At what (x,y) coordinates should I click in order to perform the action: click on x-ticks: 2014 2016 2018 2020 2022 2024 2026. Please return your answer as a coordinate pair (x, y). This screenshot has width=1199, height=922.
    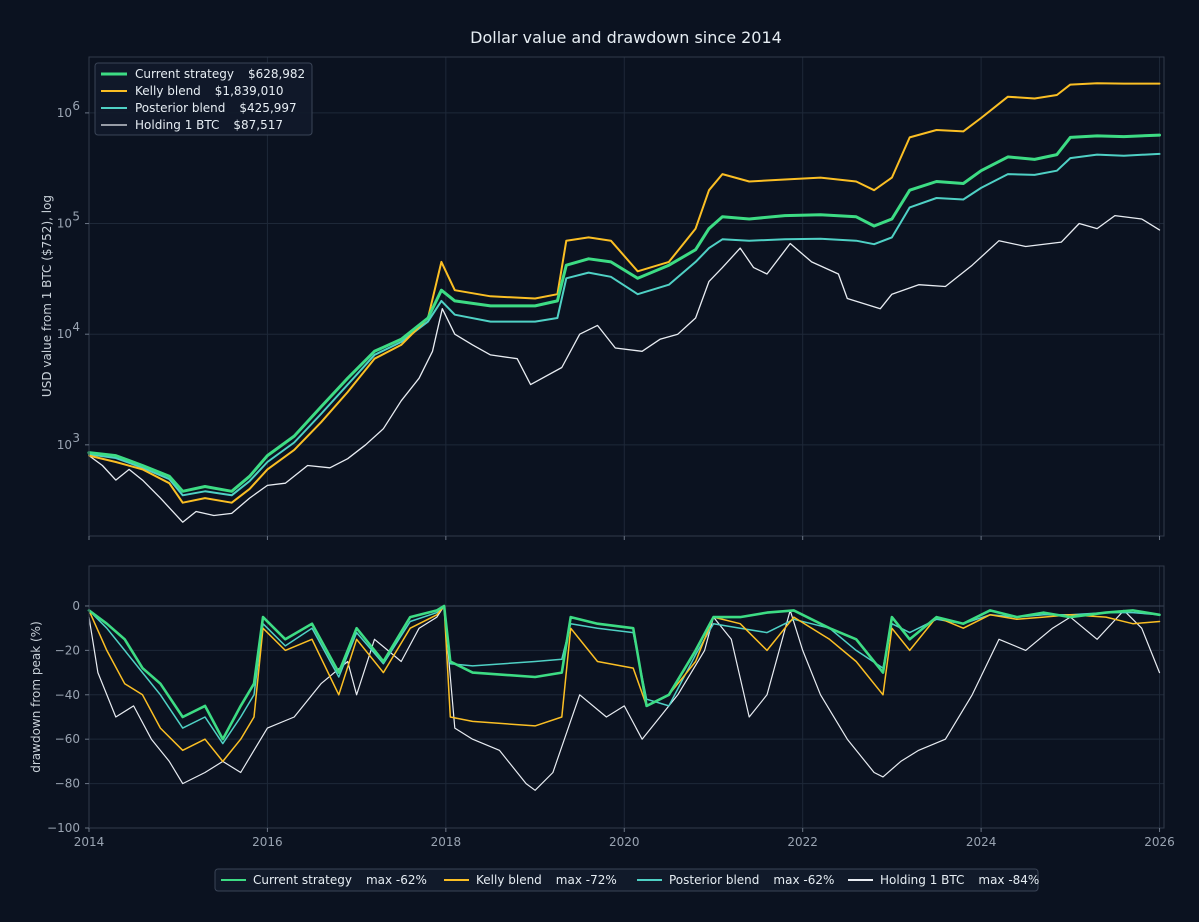
    Looking at the image, I should click on (624, 838).